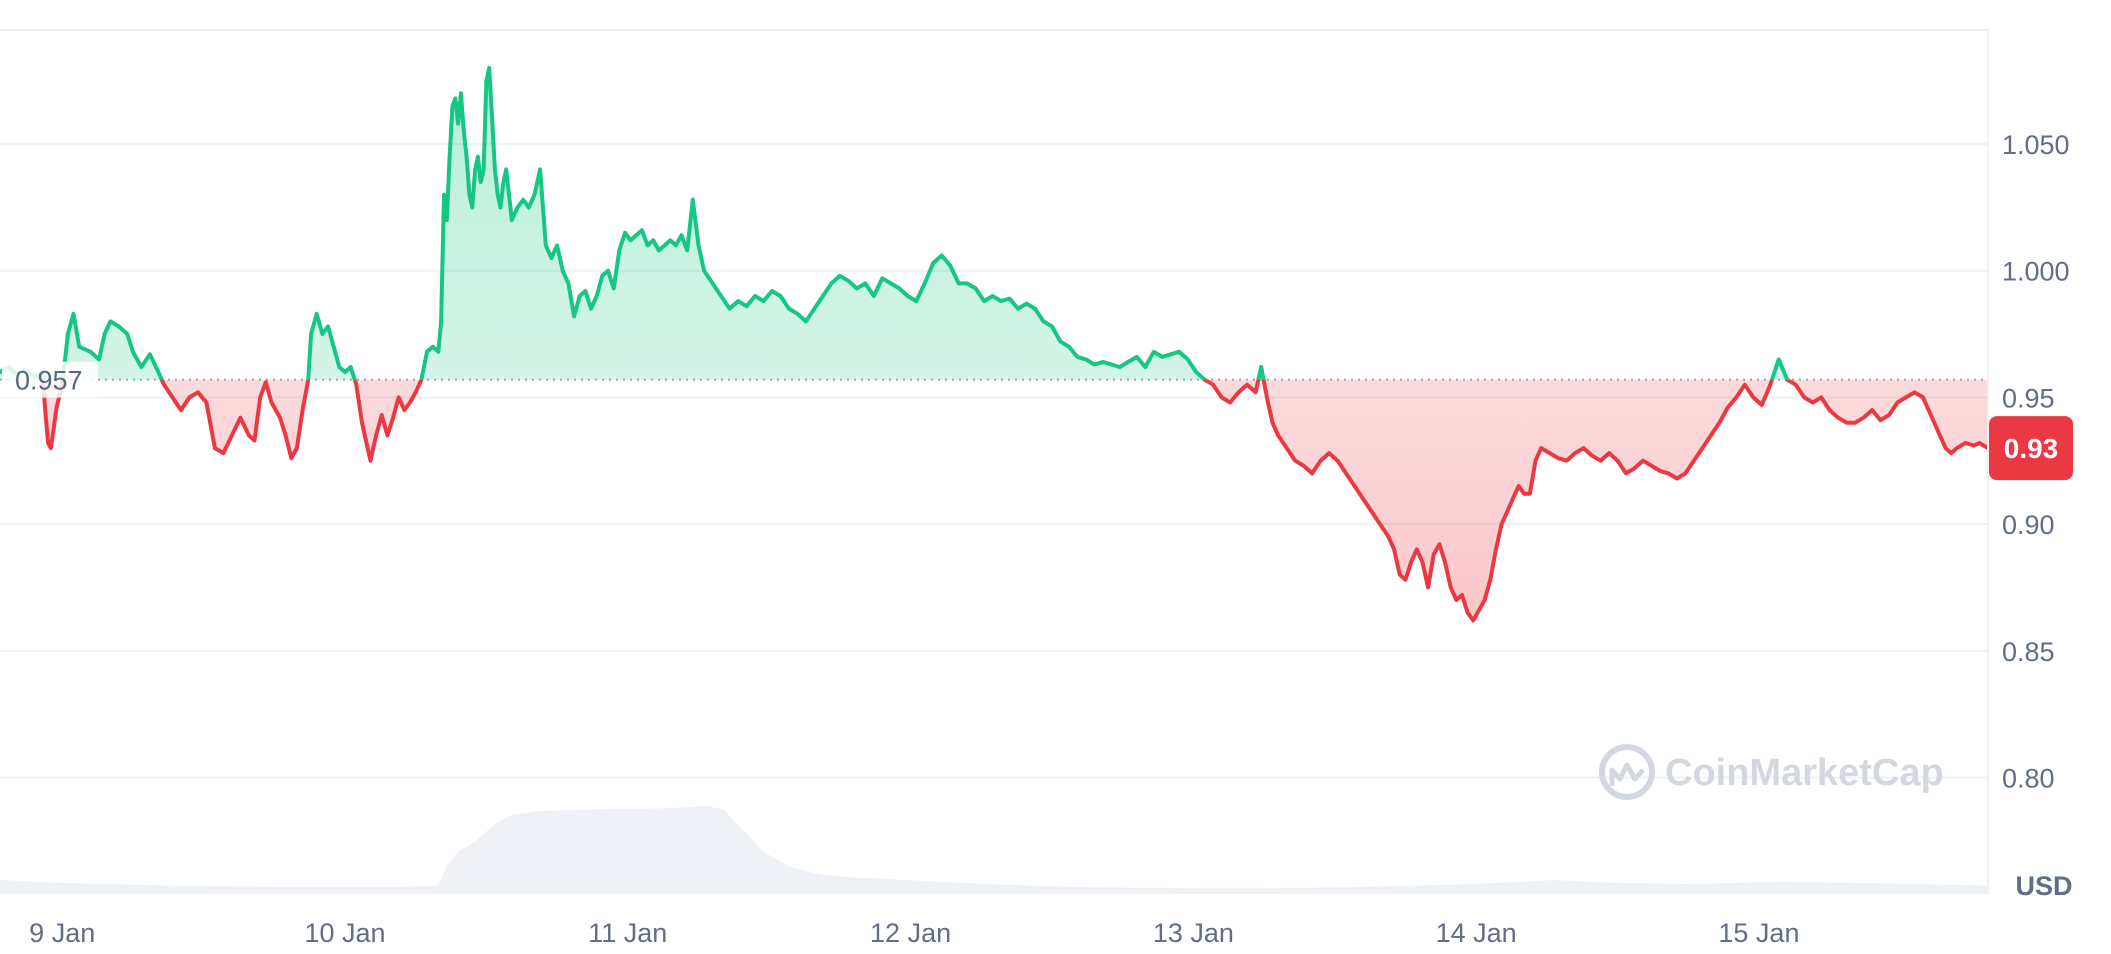 This screenshot has height=954, width=2111. Describe the element at coordinates (2036, 145) in the screenshot. I see `y-tick-label: 1.050` at that location.